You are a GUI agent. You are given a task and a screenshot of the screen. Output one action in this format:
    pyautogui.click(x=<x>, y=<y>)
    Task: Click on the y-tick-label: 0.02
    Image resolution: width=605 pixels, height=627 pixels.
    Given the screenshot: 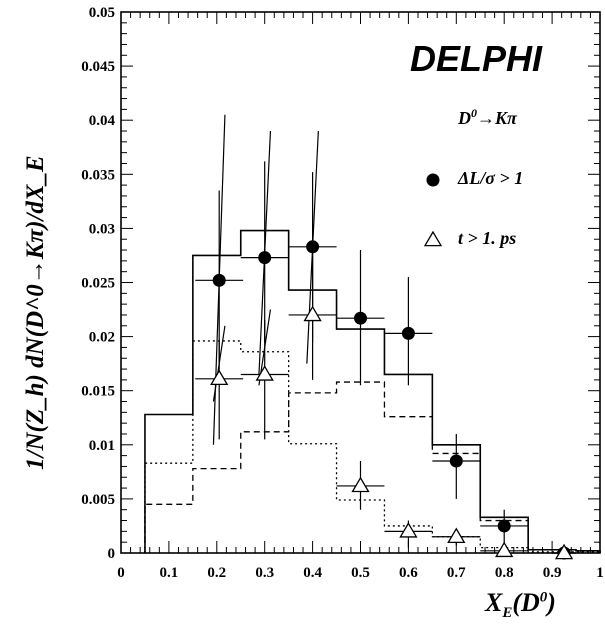 What is the action you would take?
    pyautogui.click(x=102, y=338)
    